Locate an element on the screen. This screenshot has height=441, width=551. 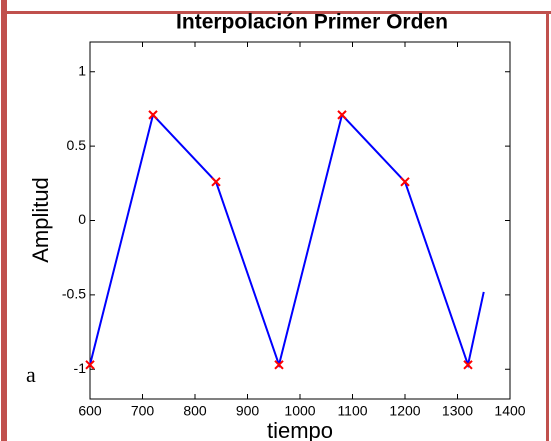
chart-title: Interpolación Primer Orden is located at coordinates (312, 22).